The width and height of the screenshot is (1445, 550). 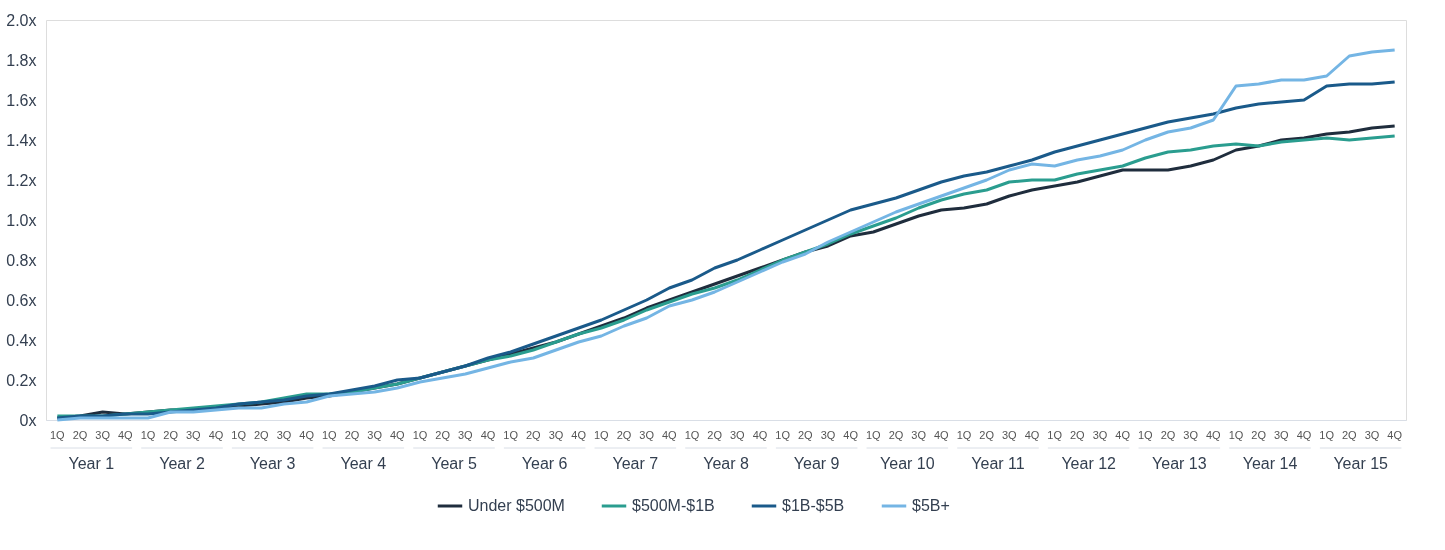 What do you see at coordinates (1089, 463) in the screenshot?
I see `text: Year 12` at bounding box center [1089, 463].